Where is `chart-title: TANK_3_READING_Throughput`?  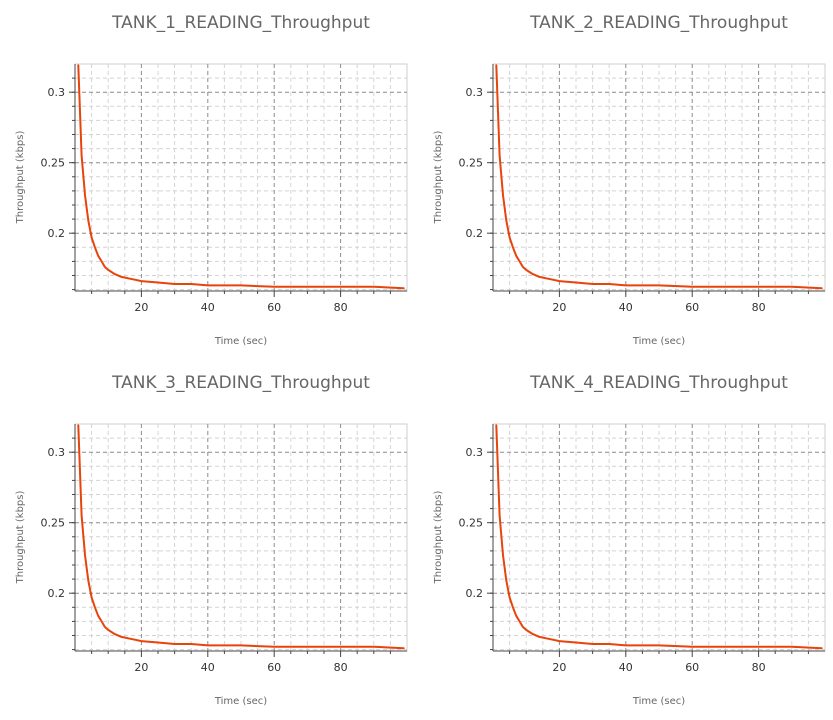 chart-title: TANK_3_READING_Throughput is located at coordinates (240, 383).